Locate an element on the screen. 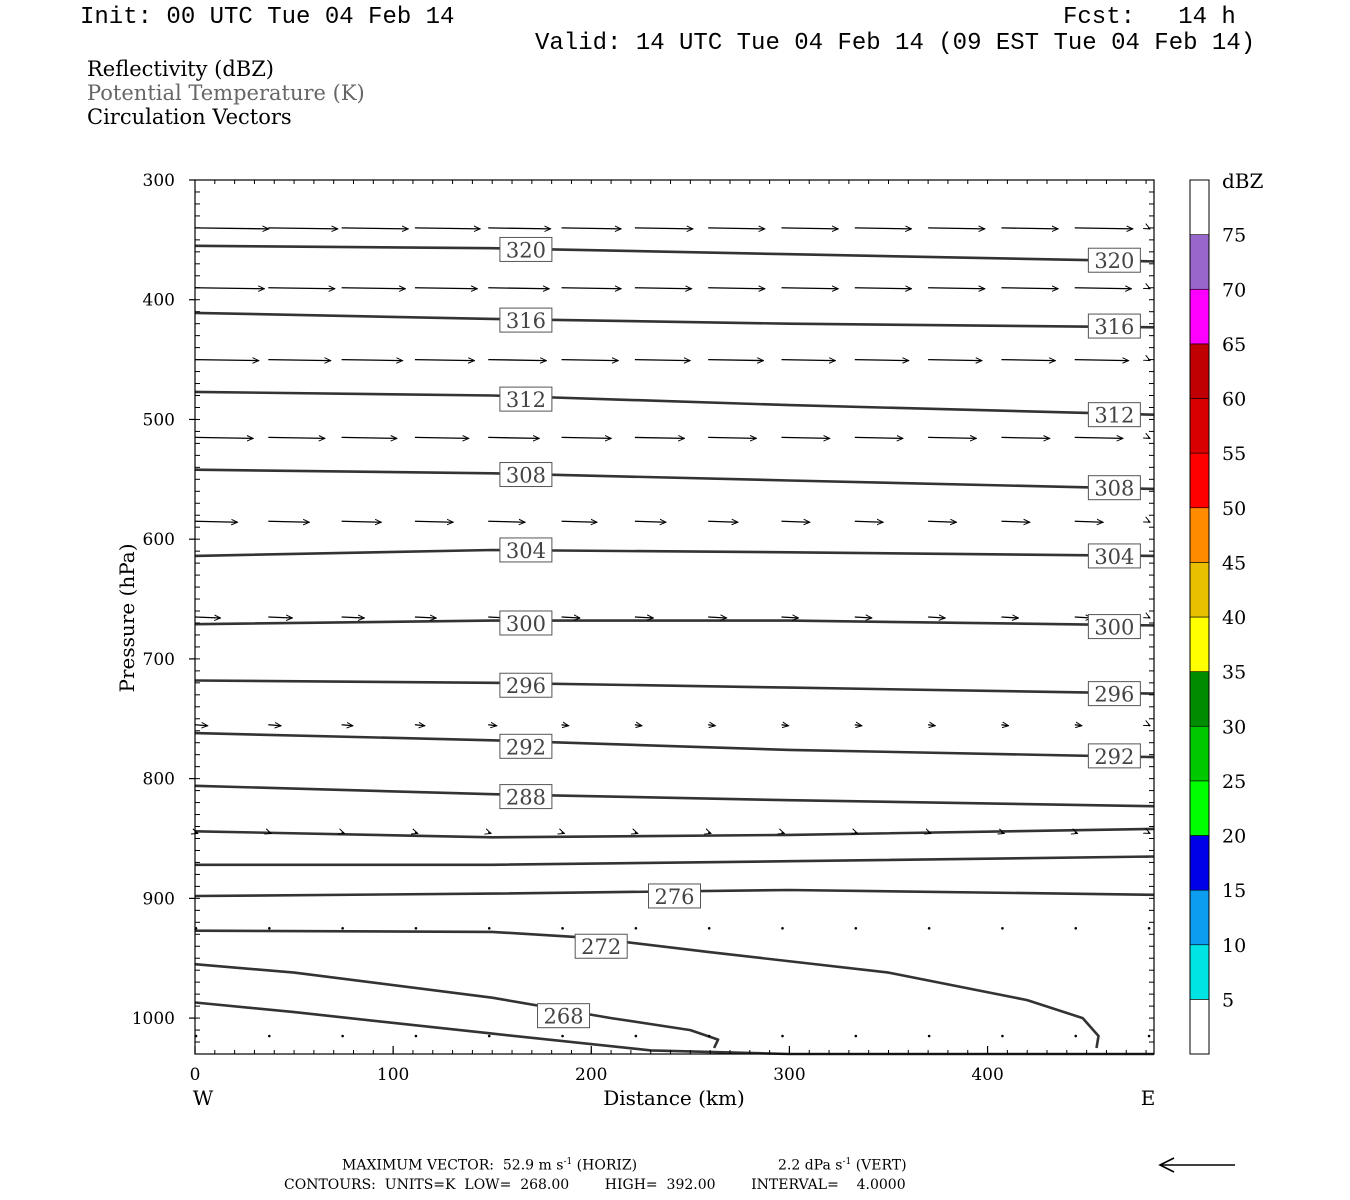 The image size is (1350, 1200). colorbar-tick-label: 15 is located at coordinates (1234, 891).